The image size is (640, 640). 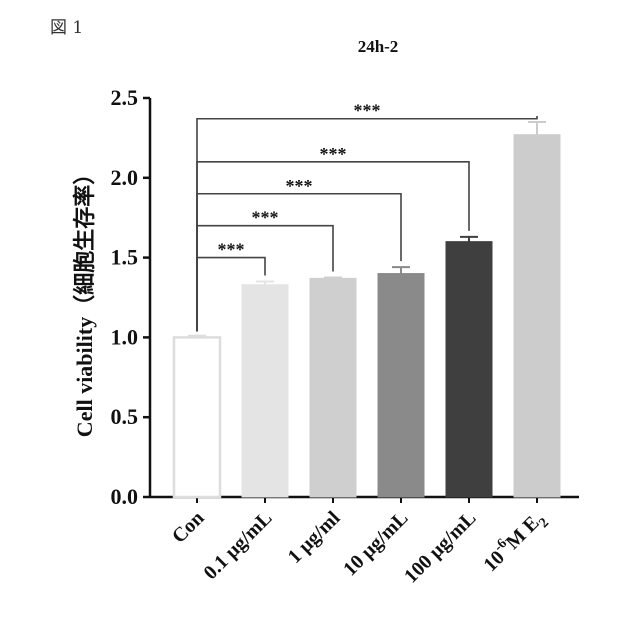 What do you see at coordinates (238, 545) in the screenshot?
I see `x-tick-label: 0.1 μg/mL` at bounding box center [238, 545].